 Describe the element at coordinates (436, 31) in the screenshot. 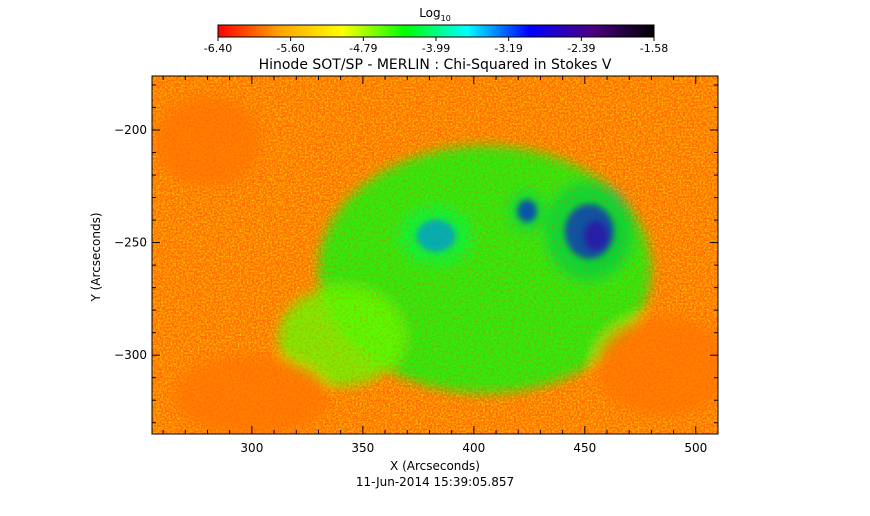

I see `colorbar` at that location.